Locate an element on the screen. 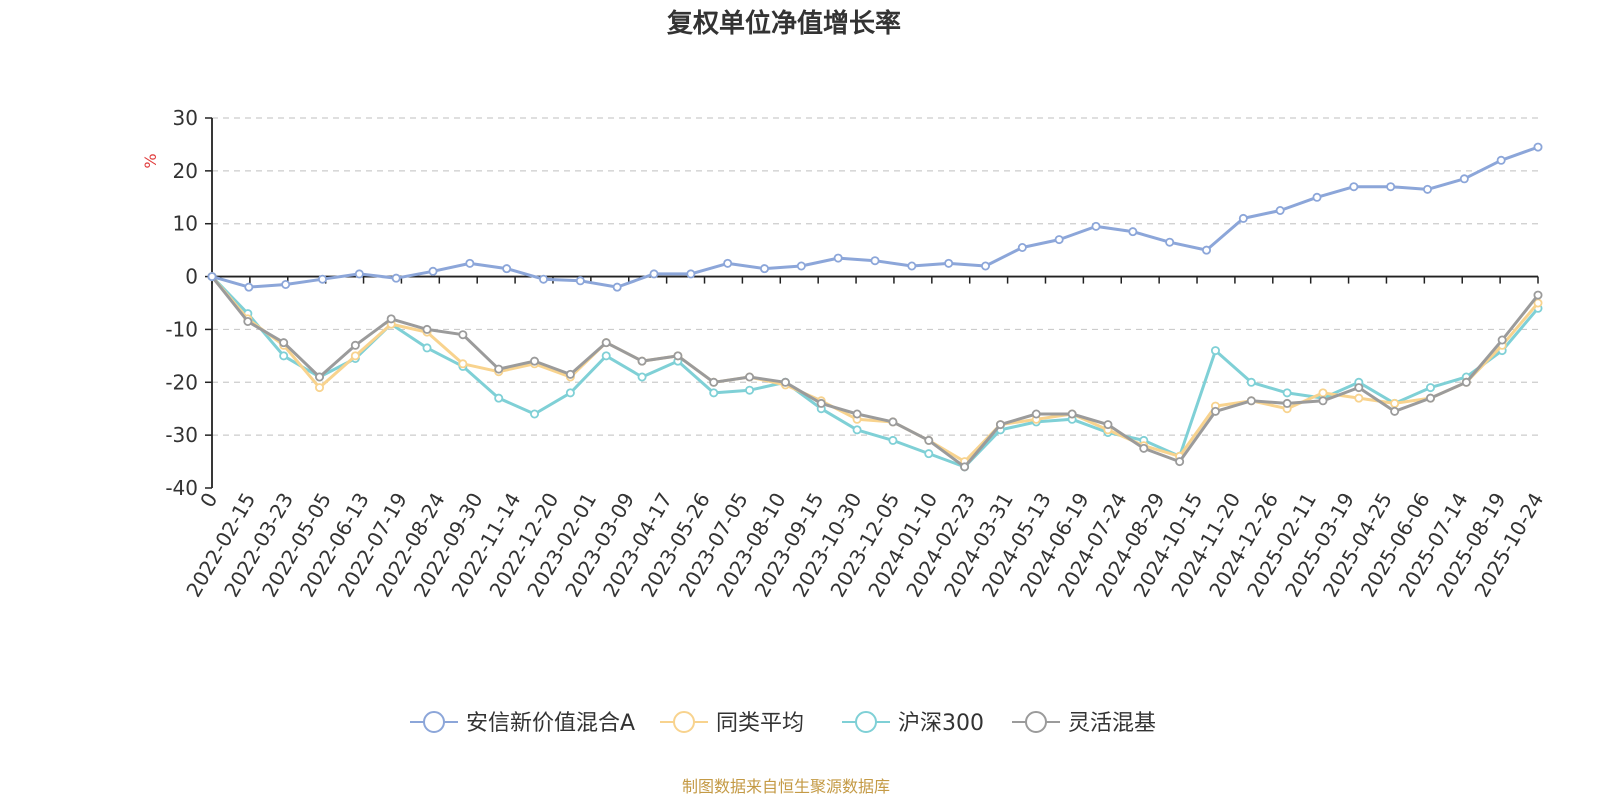 The image size is (1600, 800). series-line is located at coordinates (875, 217).